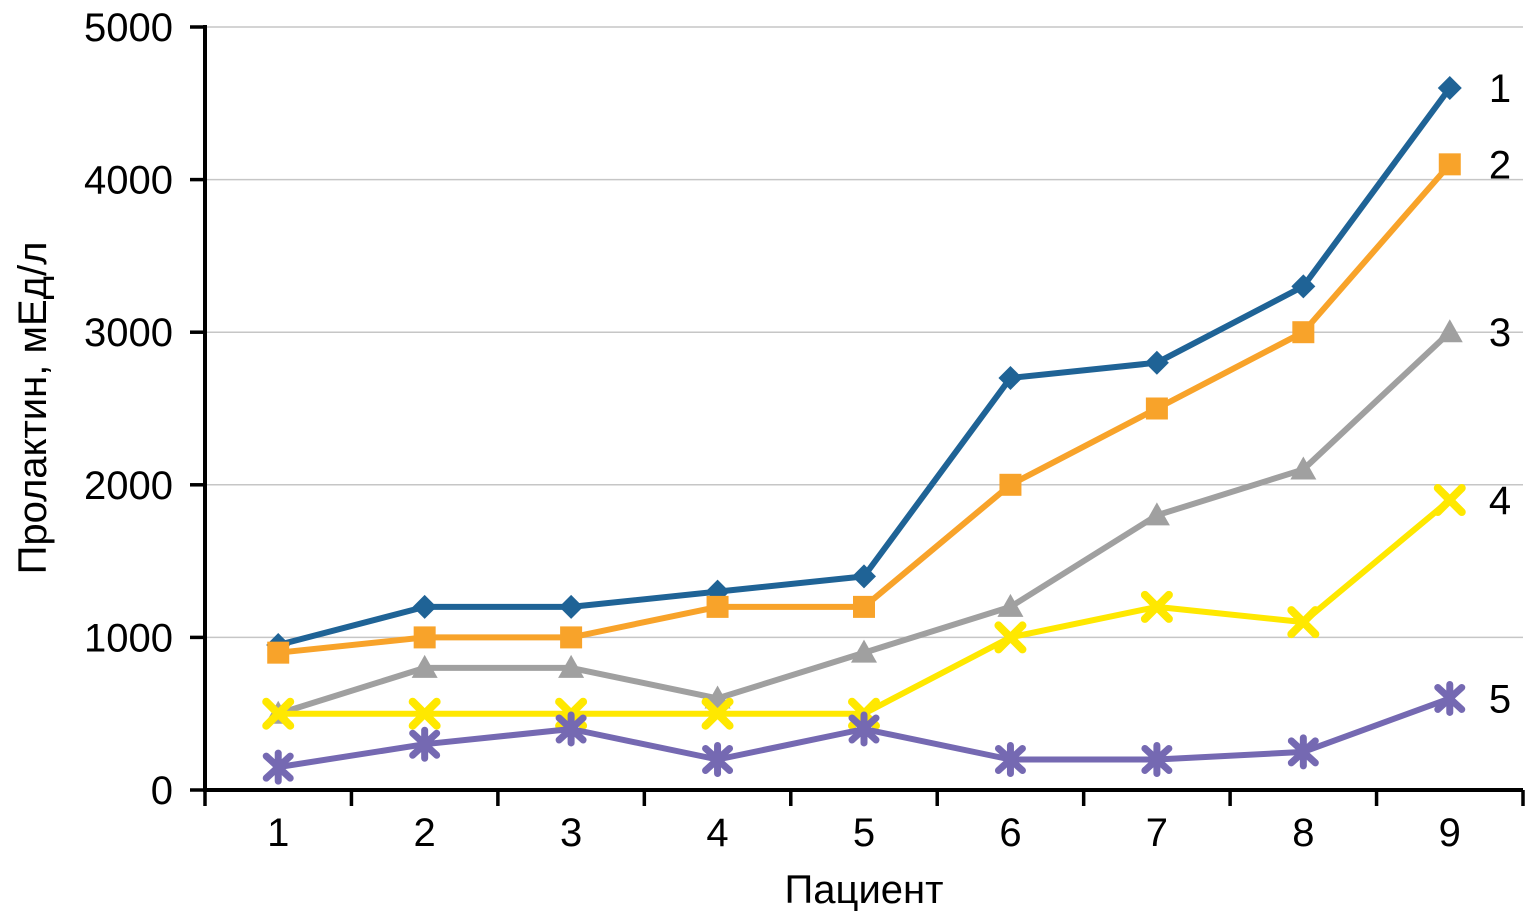  What do you see at coordinates (1500, 333) in the screenshot?
I see `series-end-label: 3` at bounding box center [1500, 333].